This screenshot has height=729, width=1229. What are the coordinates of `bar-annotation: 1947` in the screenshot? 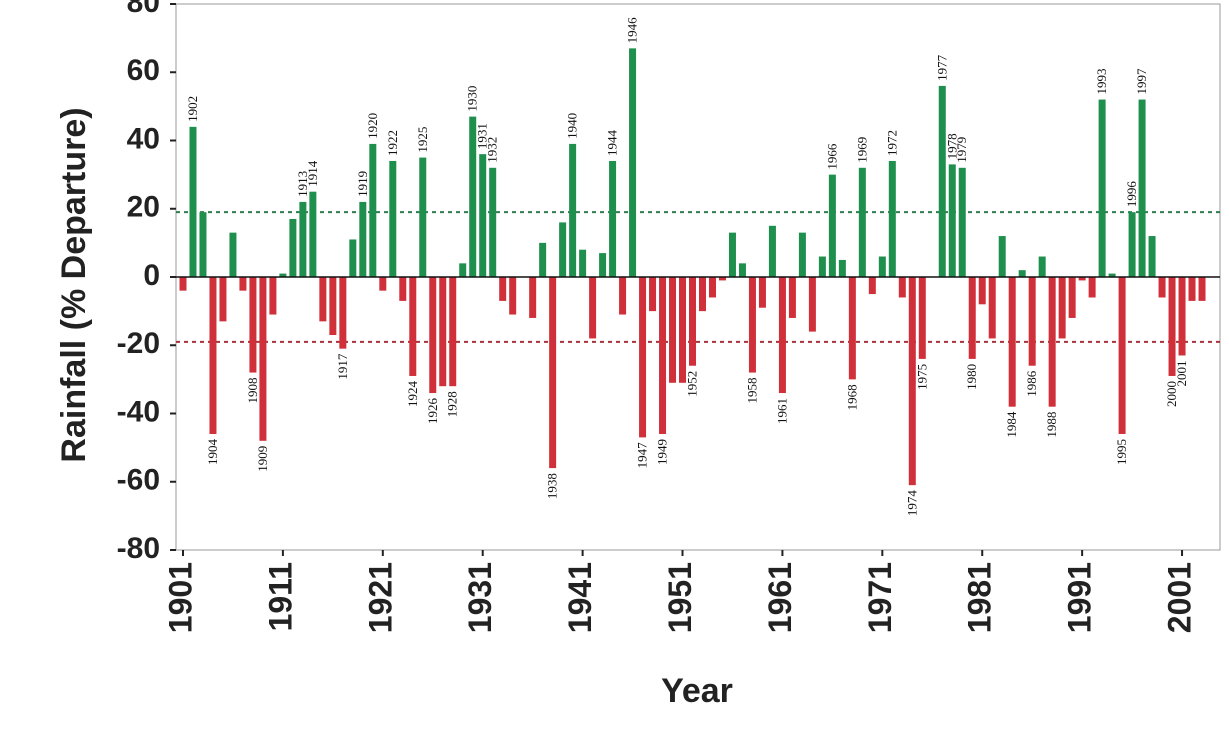 It's located at (642, 455).